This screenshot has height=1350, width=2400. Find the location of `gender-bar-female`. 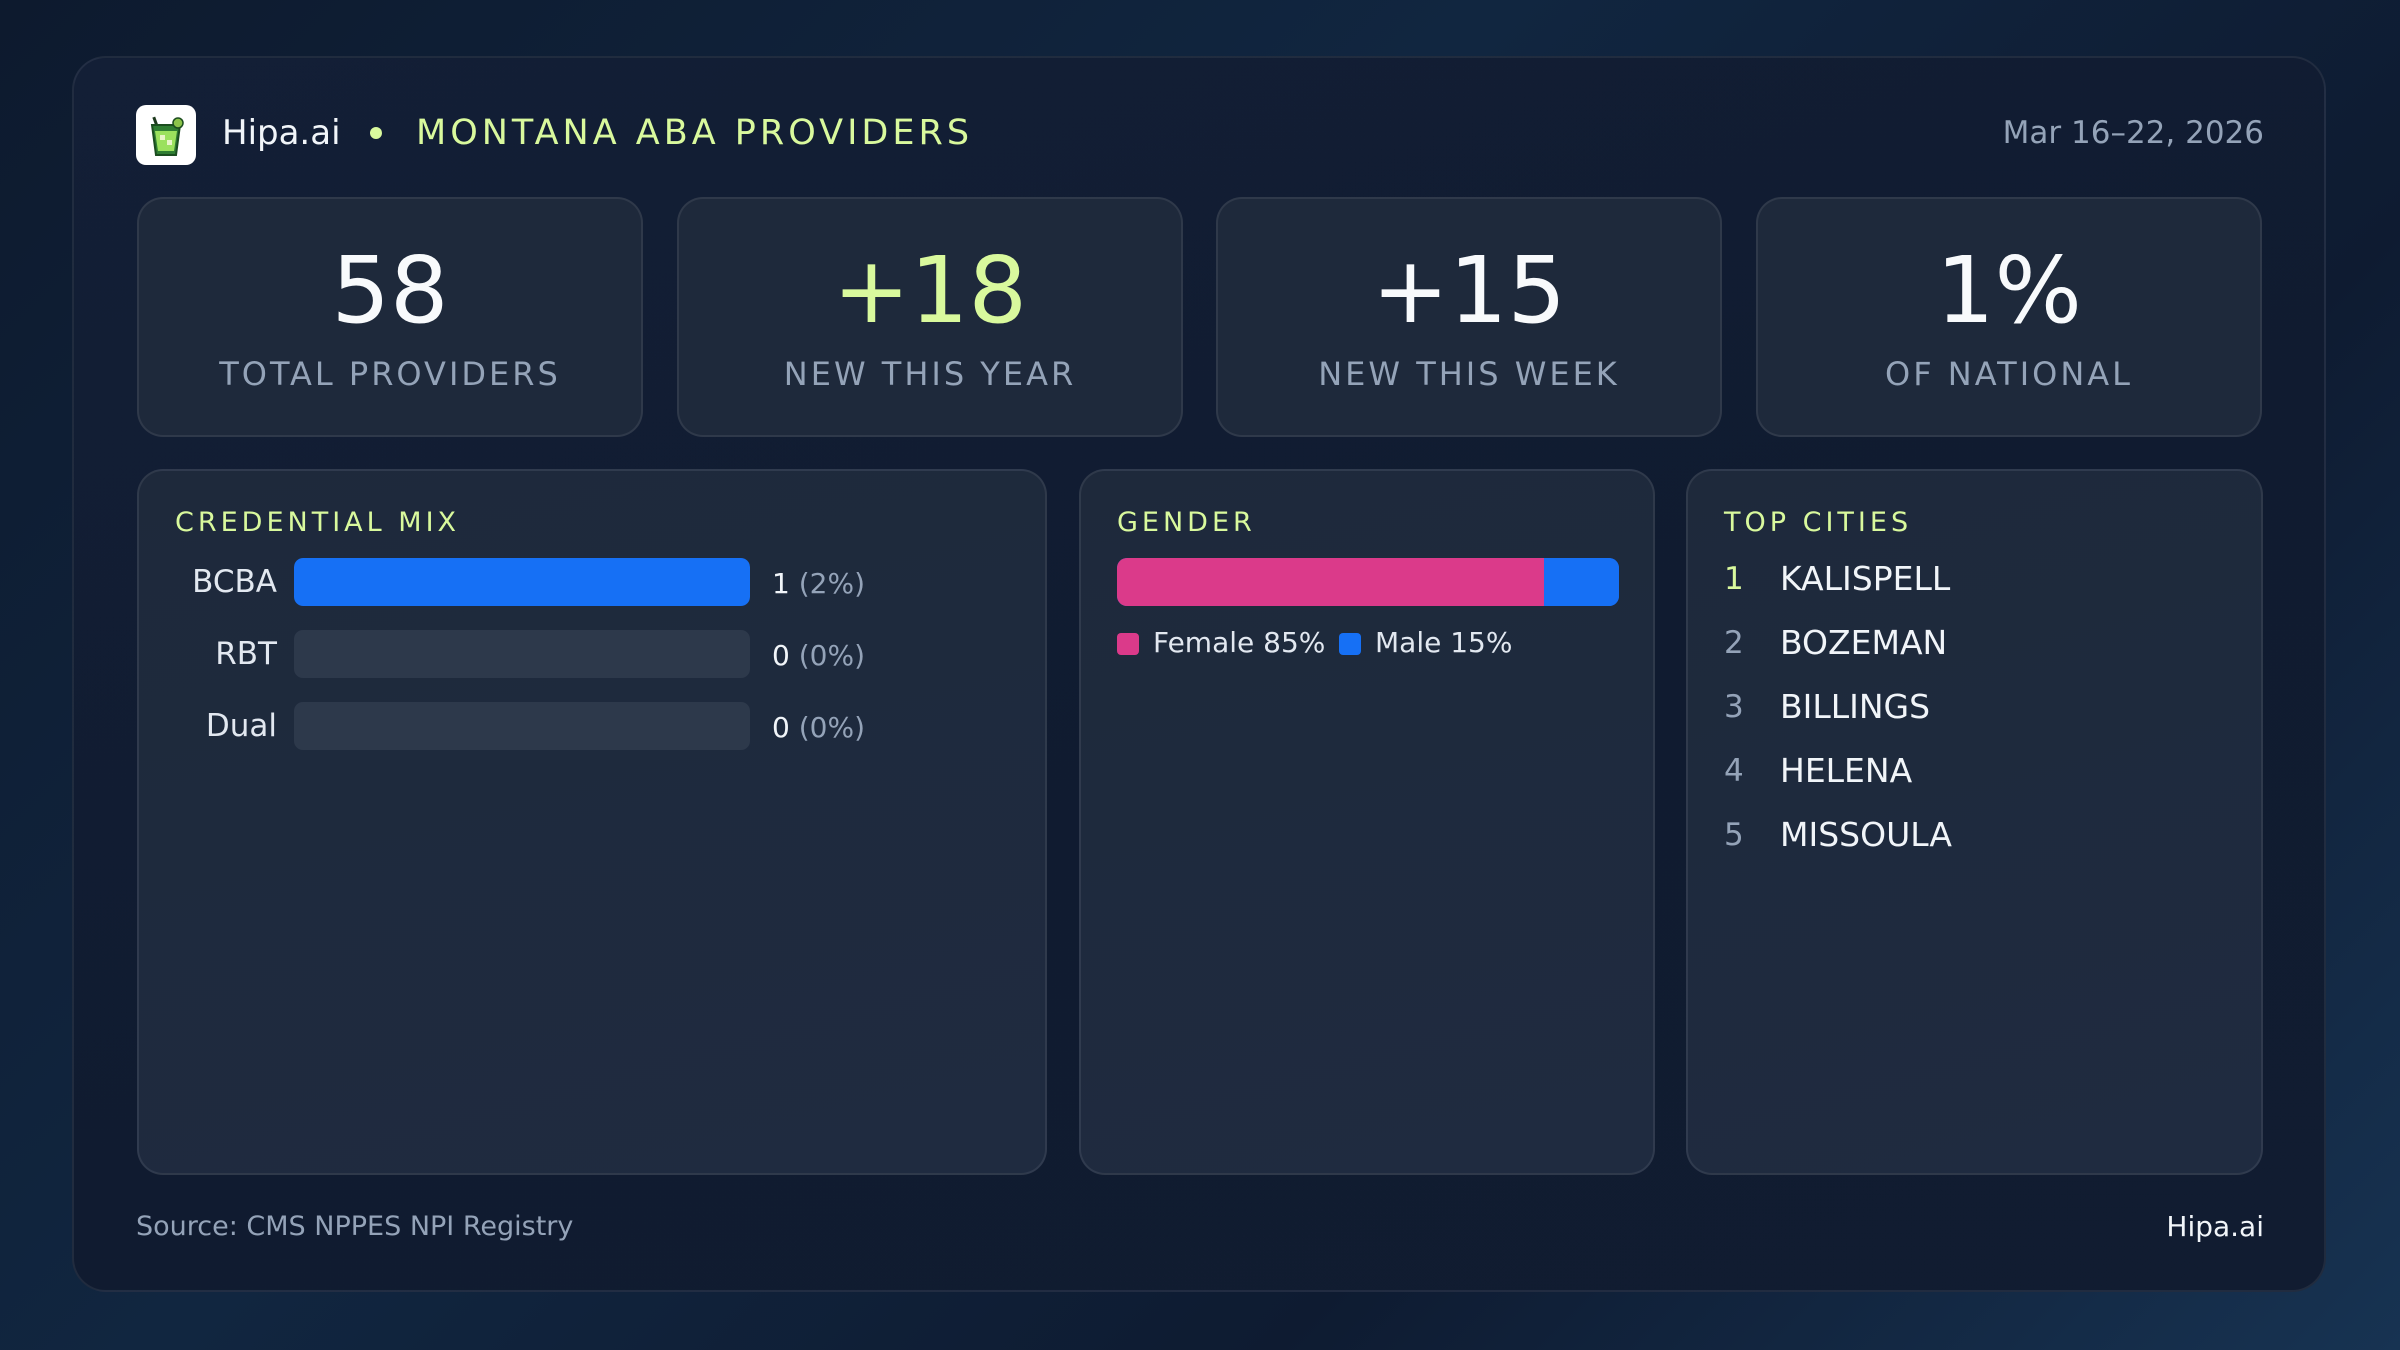

gender-bar-female is located at coordinates (1330, 582).